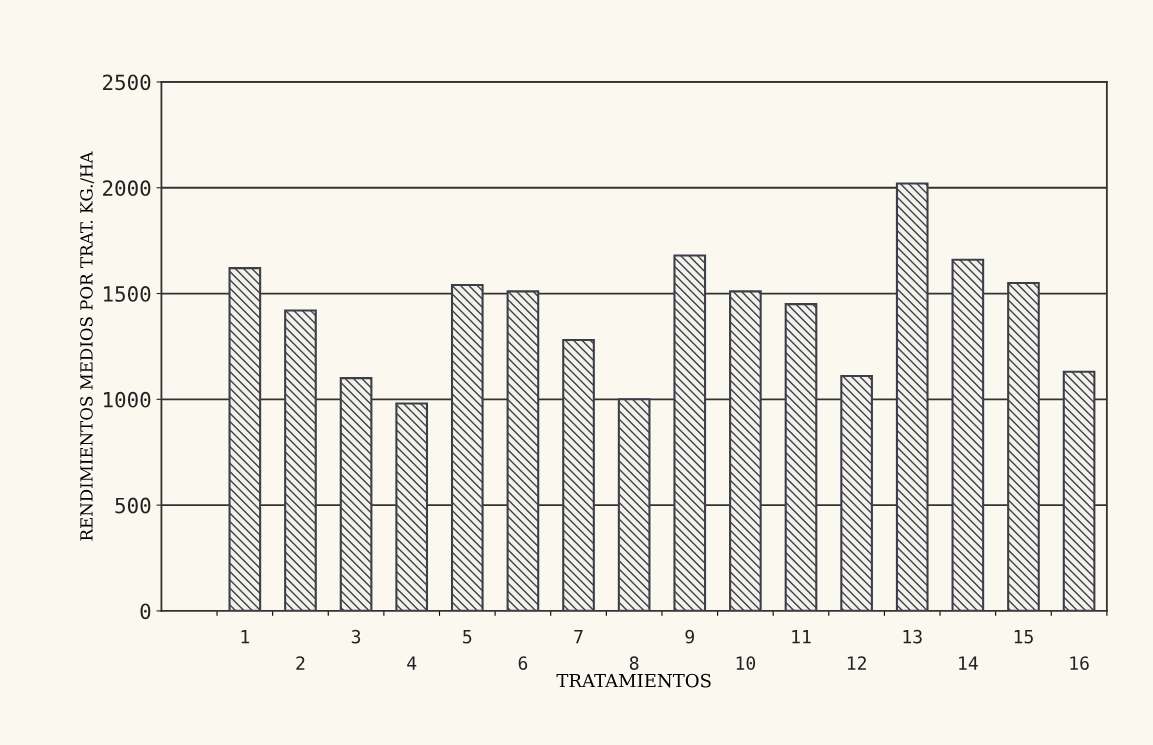 The image size is (1153, 745). I want to click on x-tick-label: 11, so click(801, 637).